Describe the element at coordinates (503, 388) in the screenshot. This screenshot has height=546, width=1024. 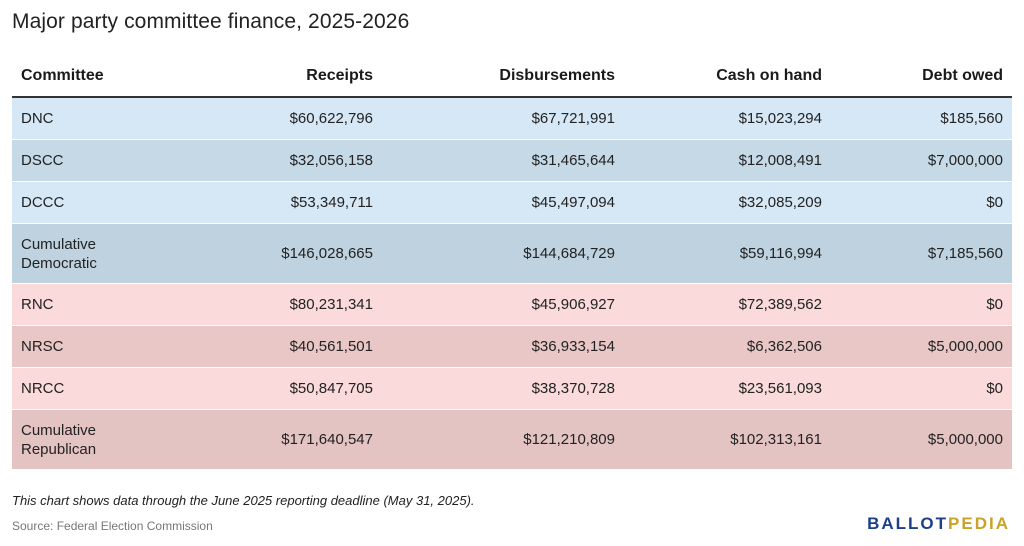
I see `cell-disbursements: $38,370,728` at that location.